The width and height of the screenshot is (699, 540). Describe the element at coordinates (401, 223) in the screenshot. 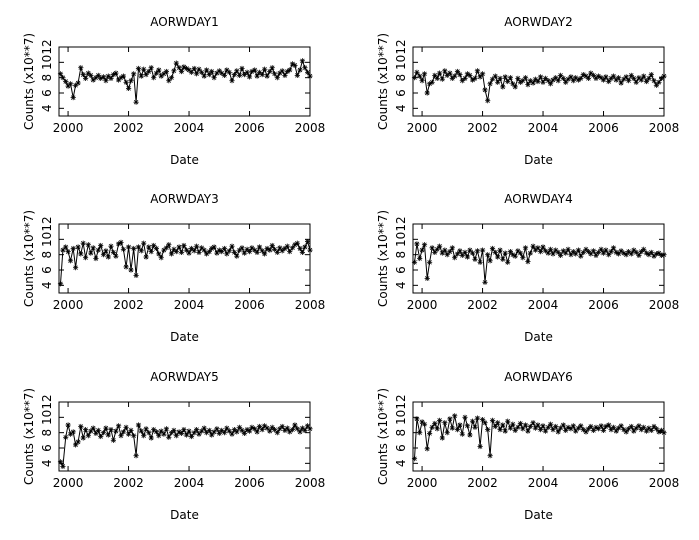

I see `y-tick-label: 12` at that location.